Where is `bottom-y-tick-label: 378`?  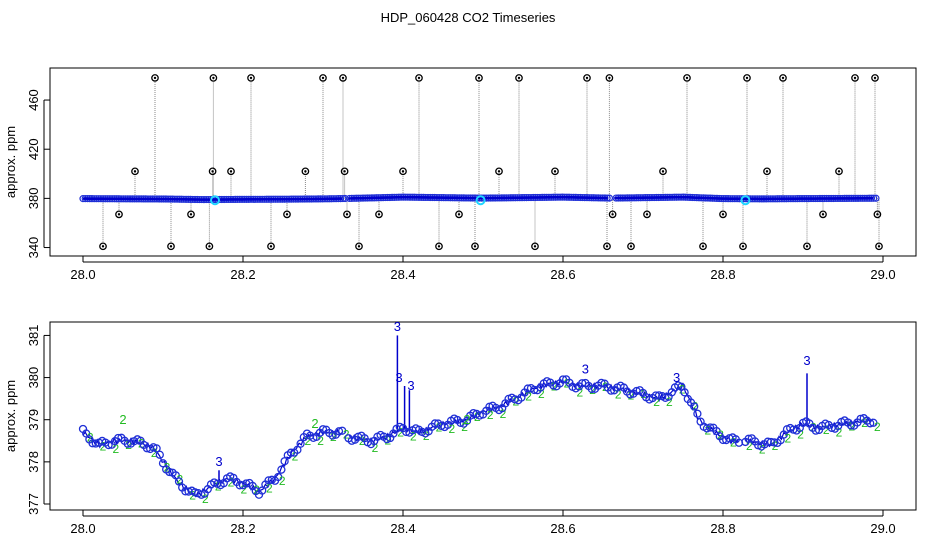
bottom-y-tick-label: 378 is located at coordinates (33, 462).